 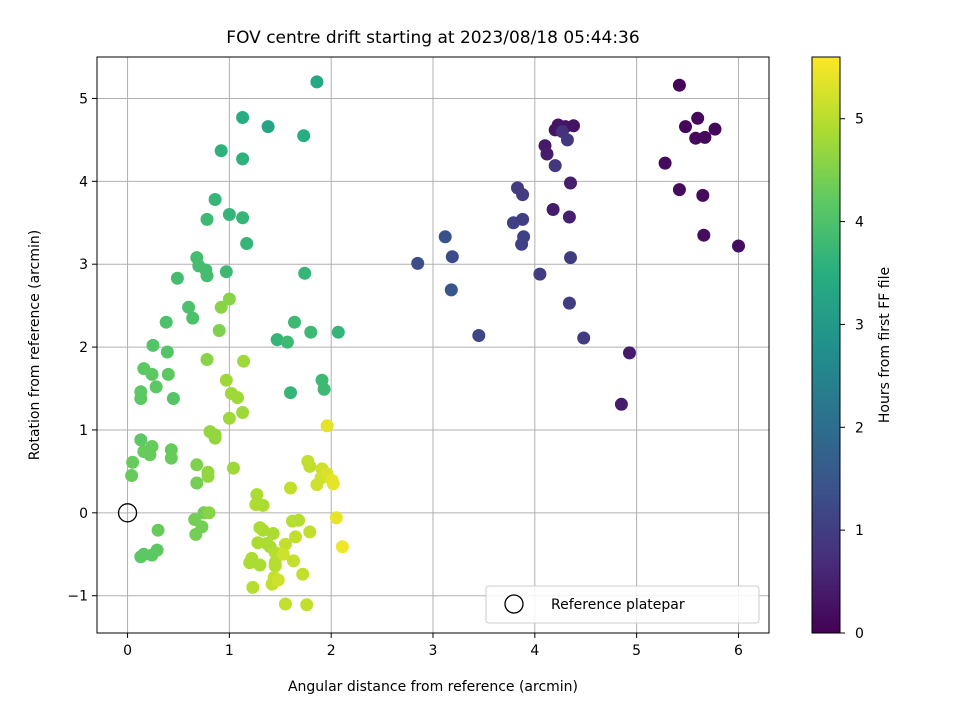 What do you see at coordinates (738, 651) in the screenshot?
I see `x-tick-label: 6` at bounding box center [738, 651].